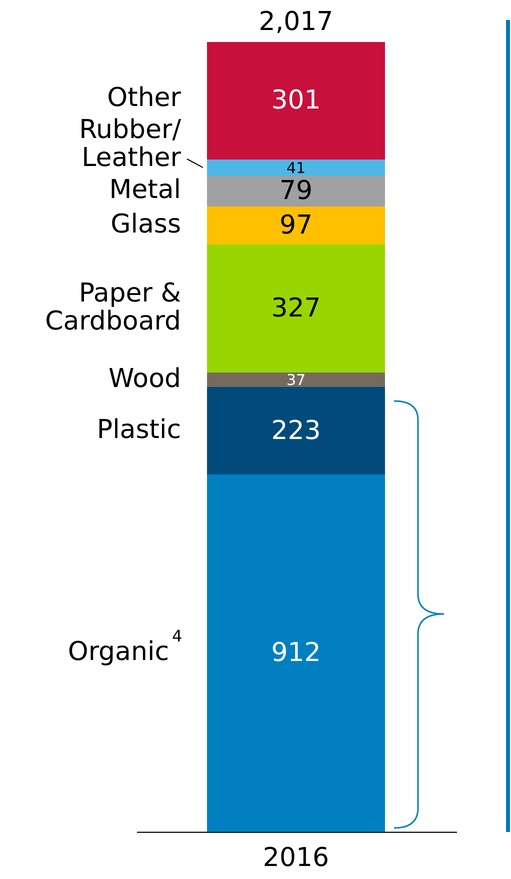  Describe the element at coordinates (113, 307) in the screenshot. I see `series-label: Paper & Cardboard` at that location.